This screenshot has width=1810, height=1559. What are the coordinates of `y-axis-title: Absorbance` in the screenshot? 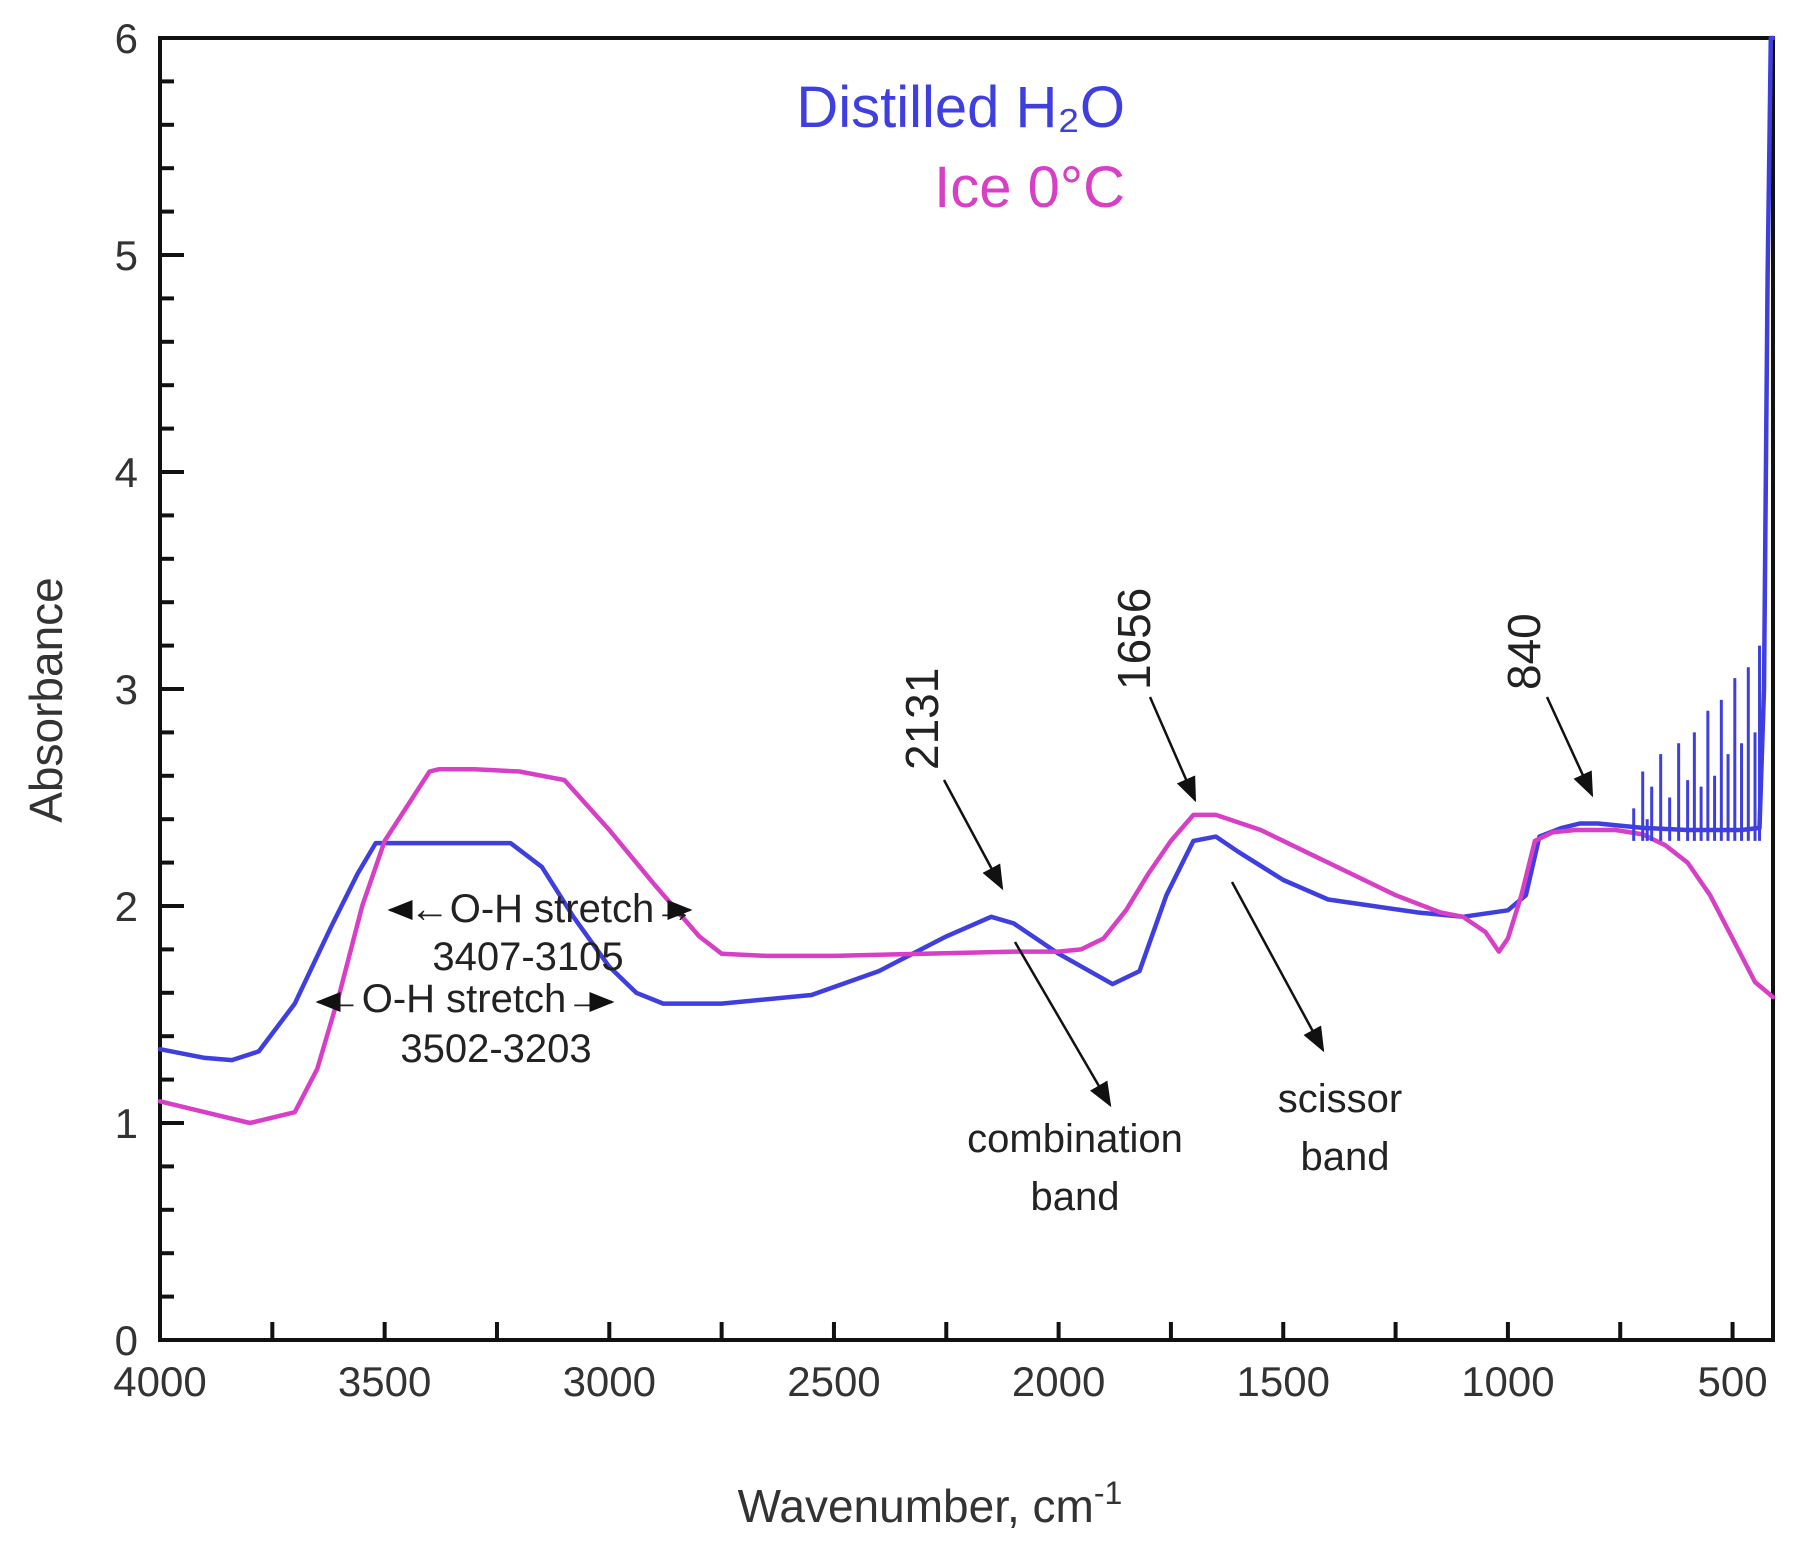 It's located at (46, 700).